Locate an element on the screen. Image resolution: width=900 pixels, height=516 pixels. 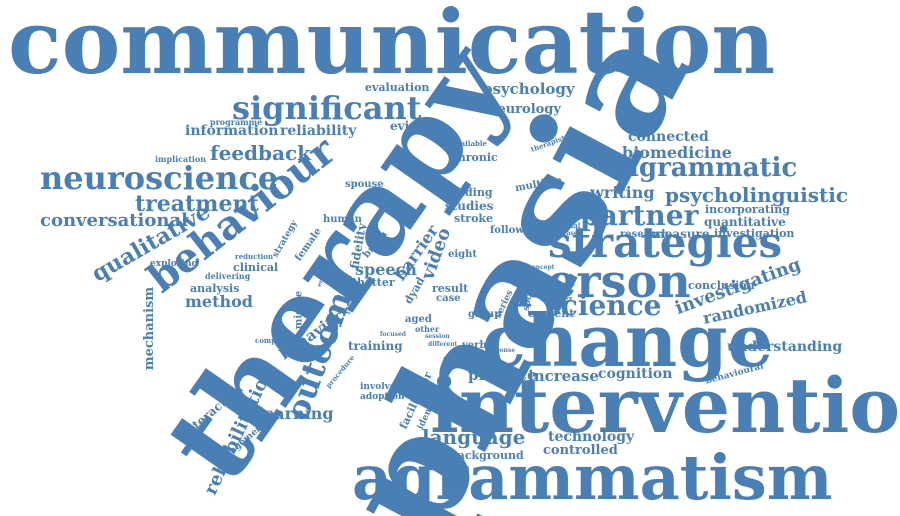
word-stroke: stroke is located at coordinates (474, 218).